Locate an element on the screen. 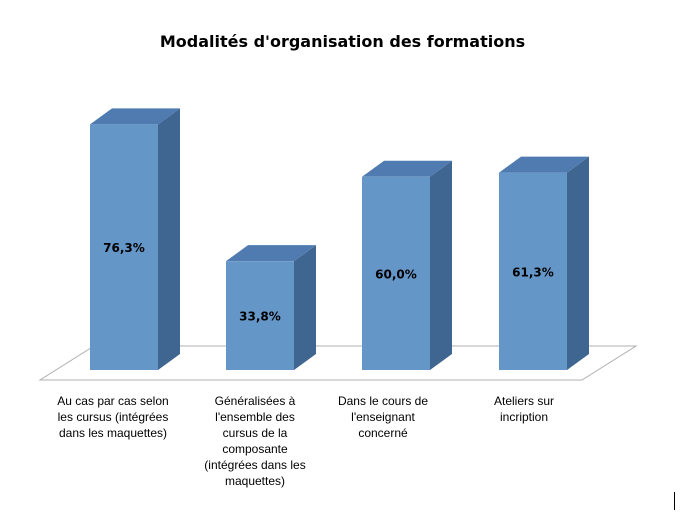 The width and height of the screenshot is (685, 516). data-label: 60,0% is located at coordinates (396, 274).